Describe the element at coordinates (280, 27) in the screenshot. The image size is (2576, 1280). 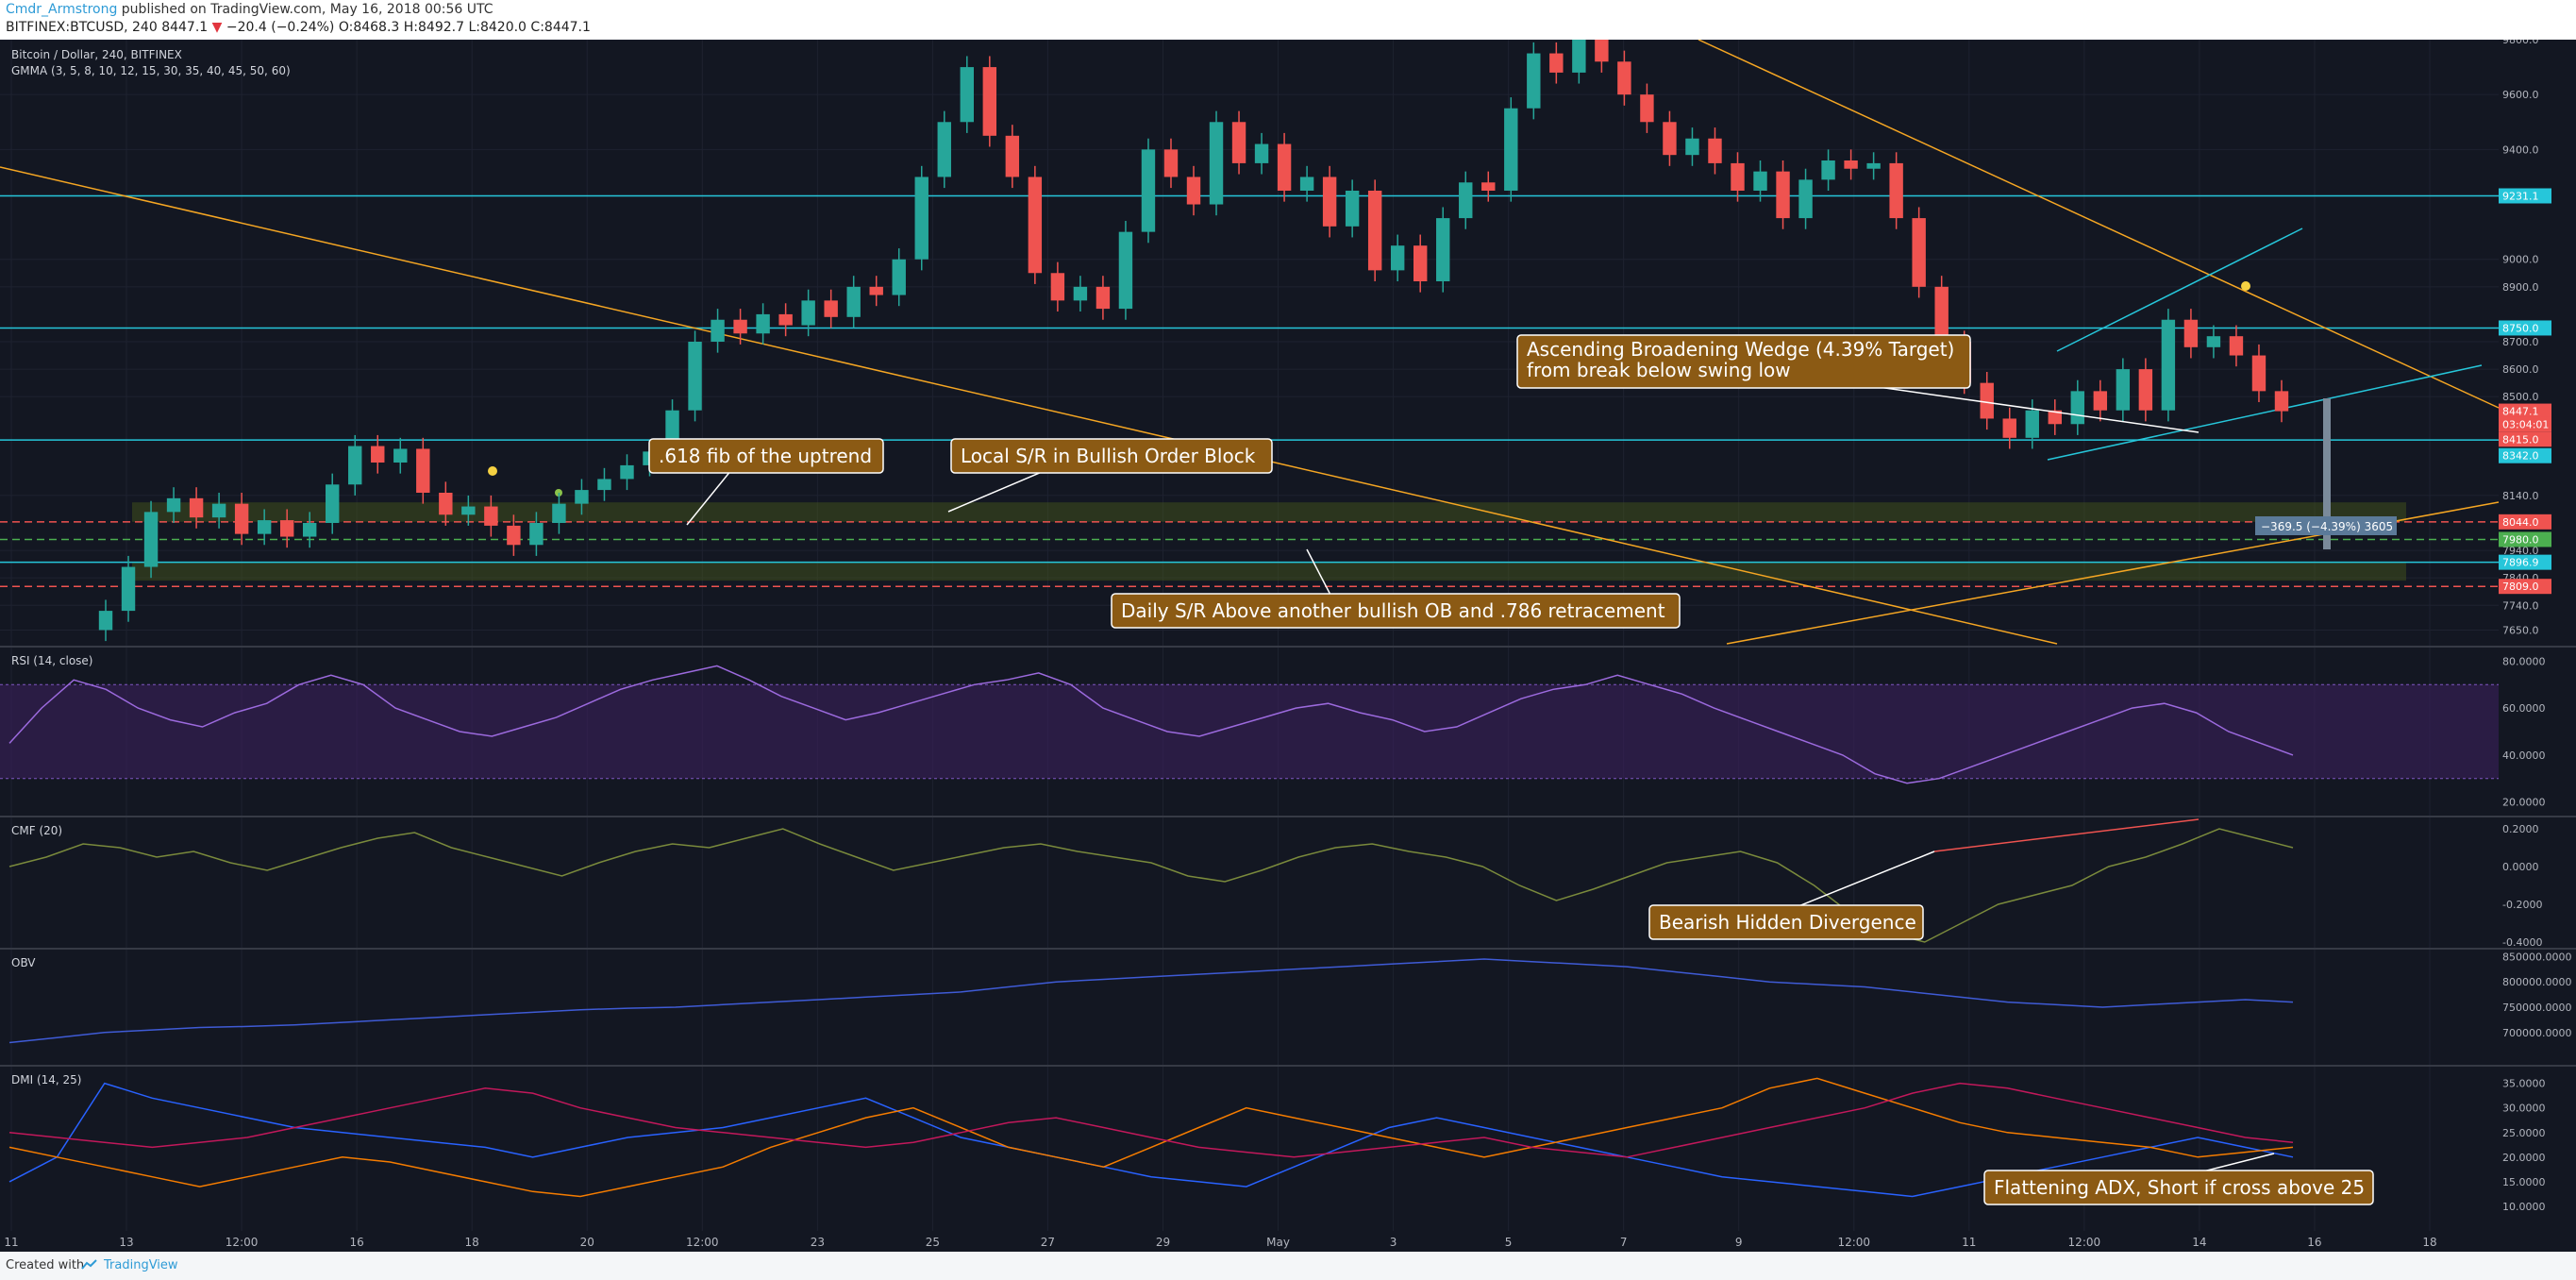
I see `change-value: −20.4 (−0.24%)` at that location.